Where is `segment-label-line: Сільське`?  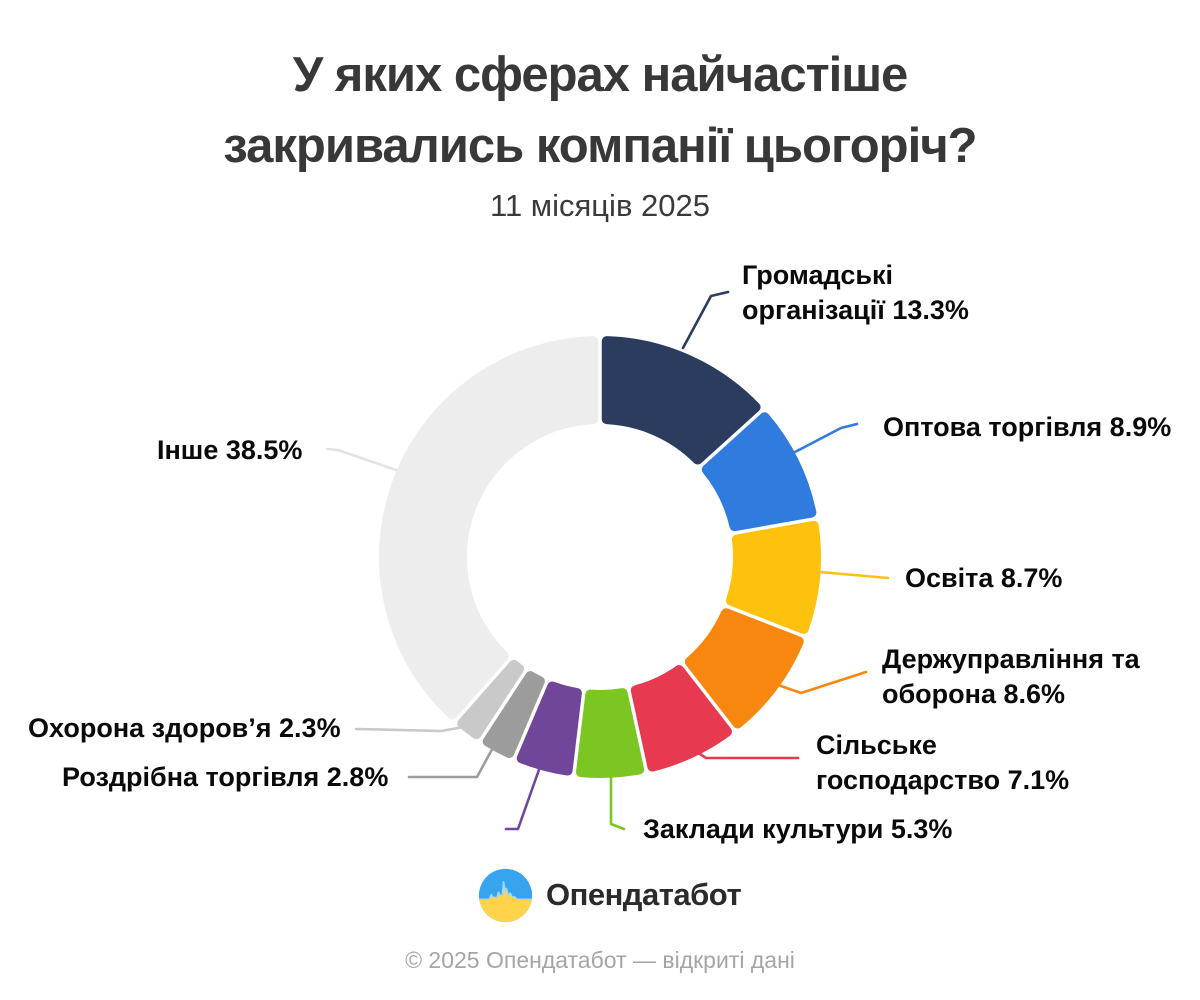 segment-label-line: Сільське is located at coordinates (876, 745).